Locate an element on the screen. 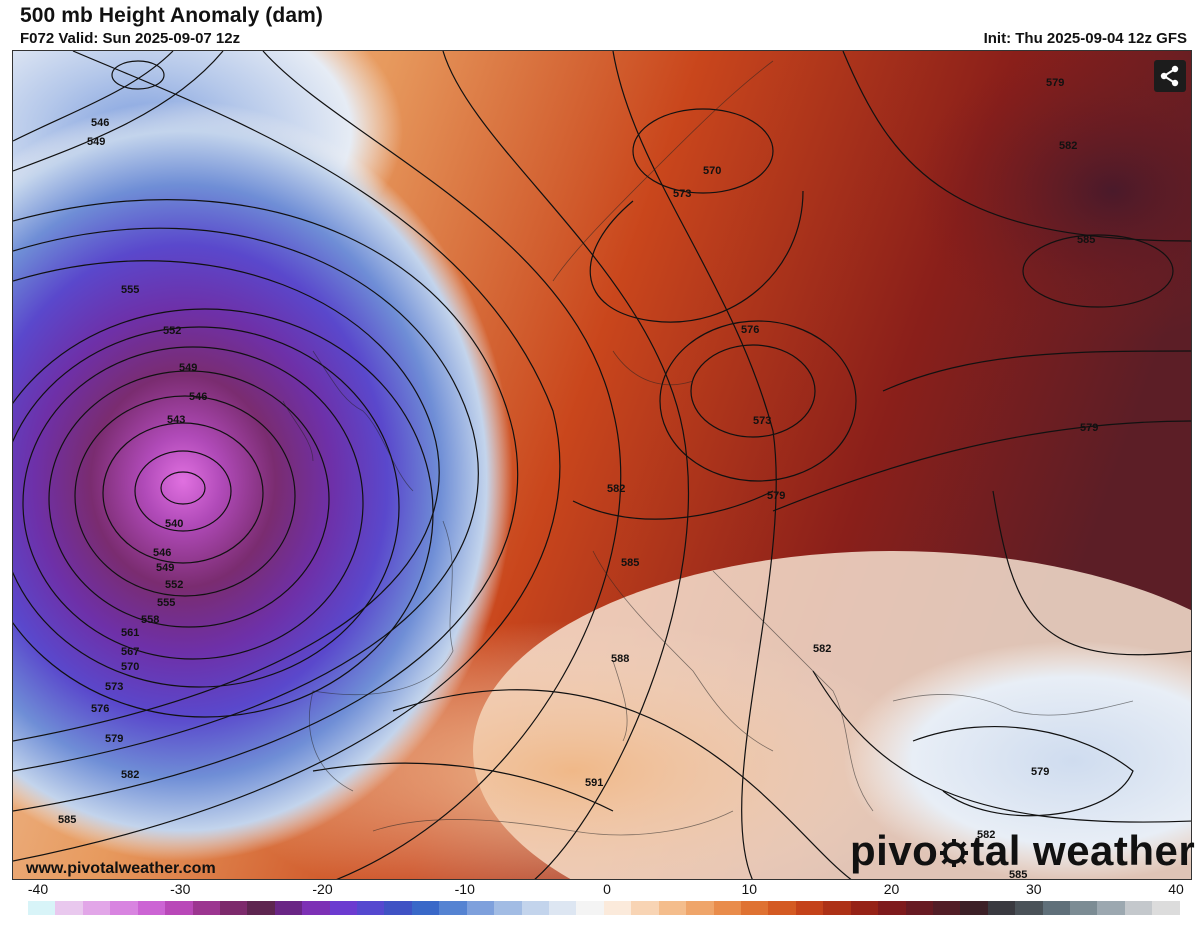 The width and height of the screenshot is (1203, 935). contour-label: 558 is located at coordinates (150, 620).